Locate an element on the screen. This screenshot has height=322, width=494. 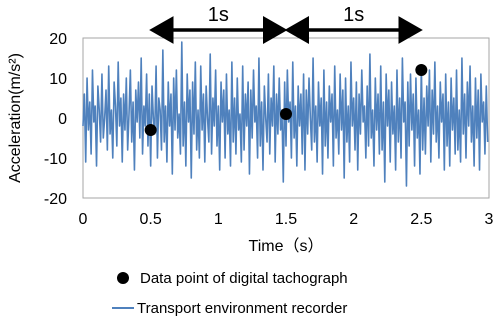
y-tick-label: -20 is located at coordinates (55, 199).